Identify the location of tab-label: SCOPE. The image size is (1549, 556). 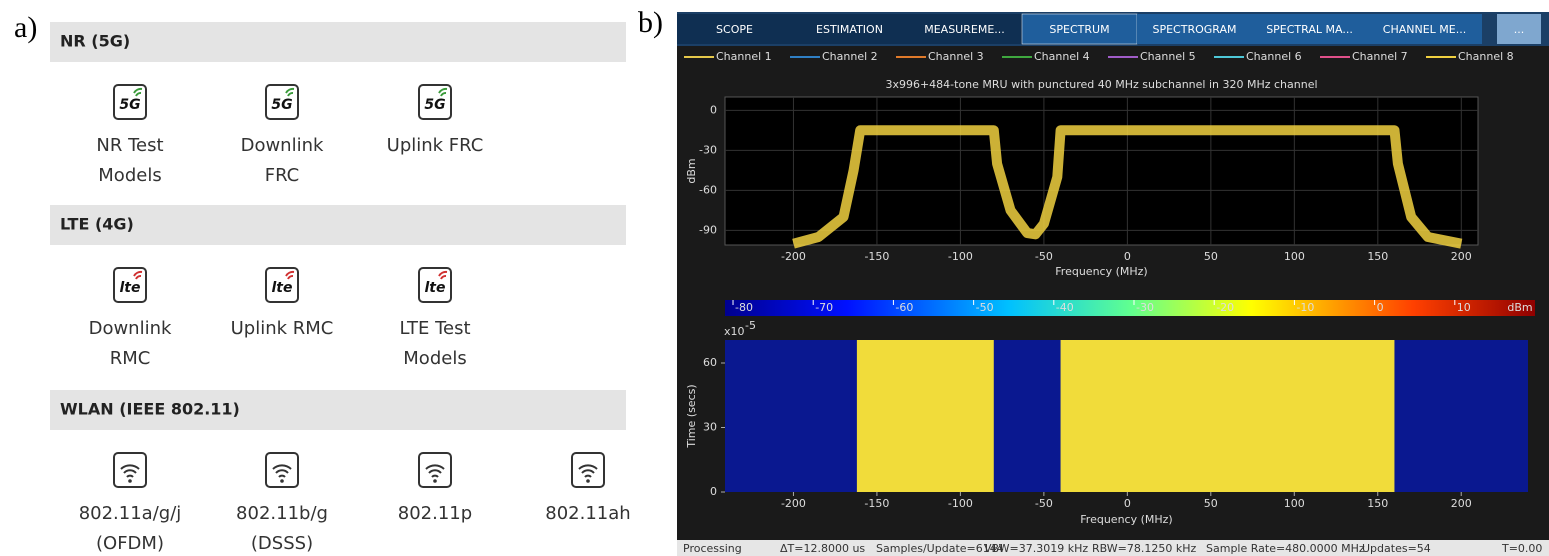
(734, 29).